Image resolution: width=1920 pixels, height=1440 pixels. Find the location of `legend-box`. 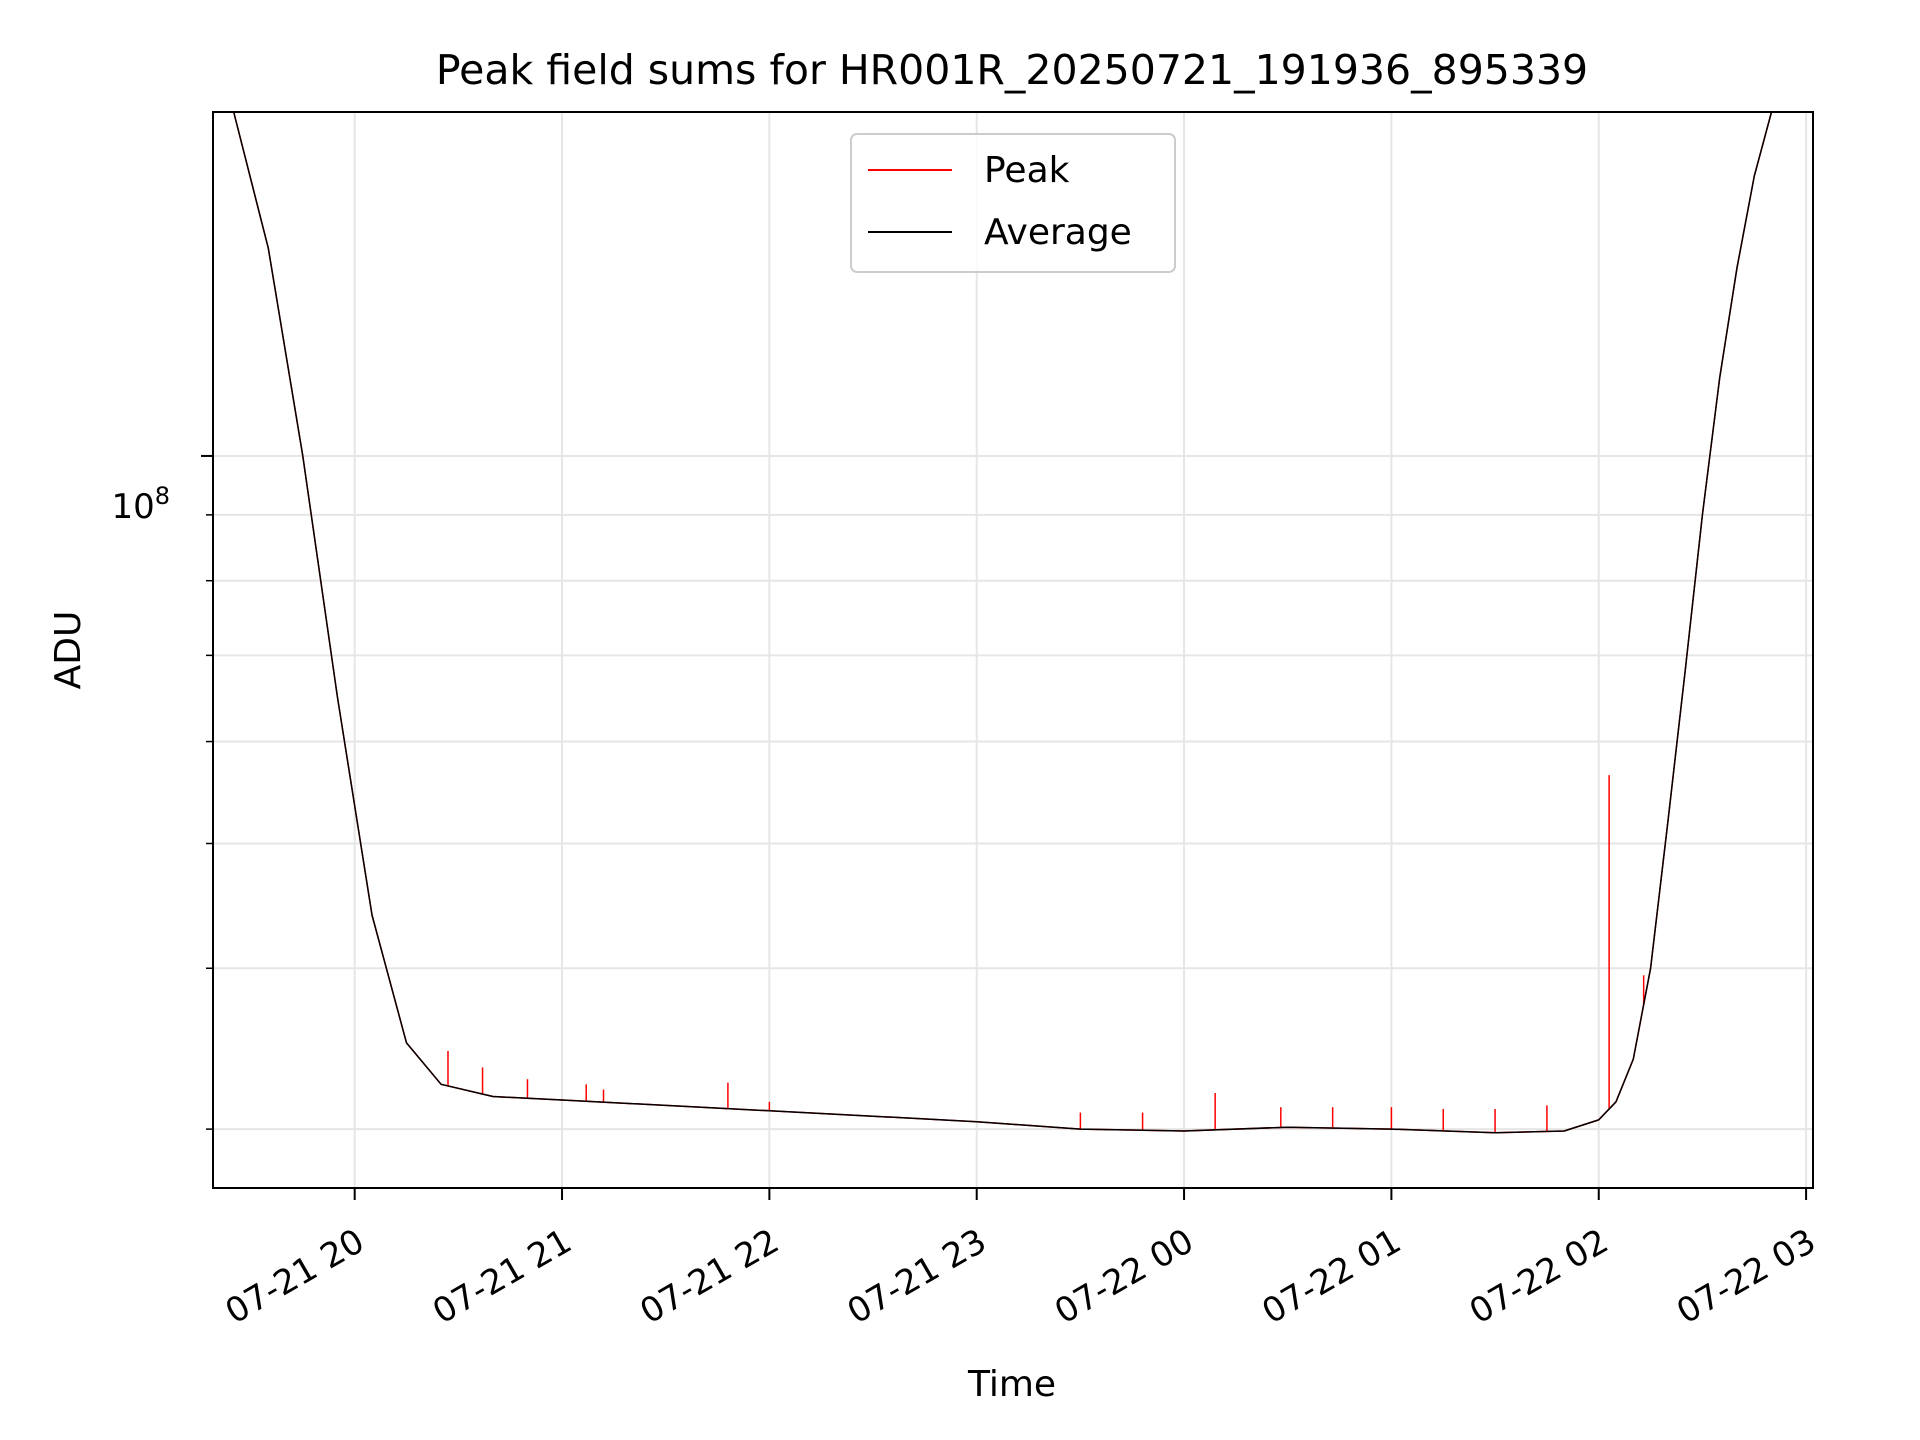

legend-box is located at coordinates (1013, 203).